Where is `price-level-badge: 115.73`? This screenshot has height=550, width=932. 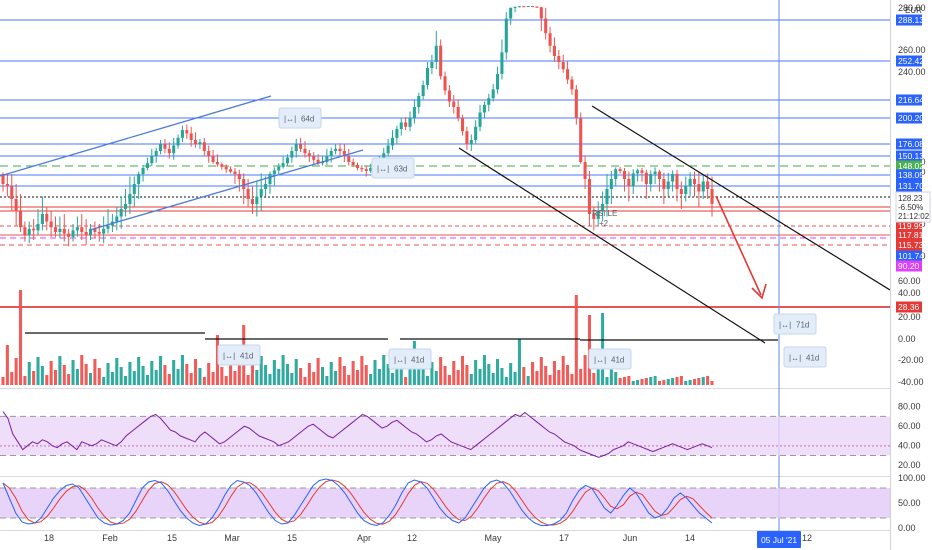 price-level-badge: 115.73 is located at coordinates (910, 245).